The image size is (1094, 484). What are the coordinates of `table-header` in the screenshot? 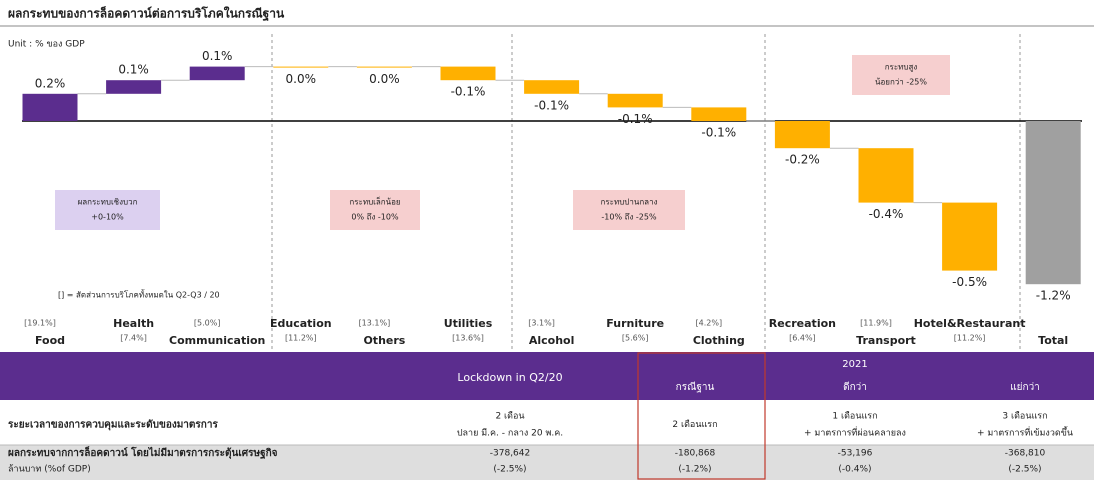 It's located at (547, 376).